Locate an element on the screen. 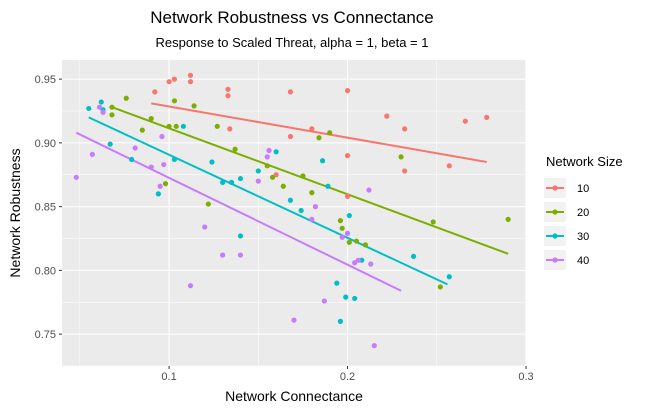 This screenshot has height=411, width=648. y-tick-label: 0.90 is located at coordinates (45, 144).